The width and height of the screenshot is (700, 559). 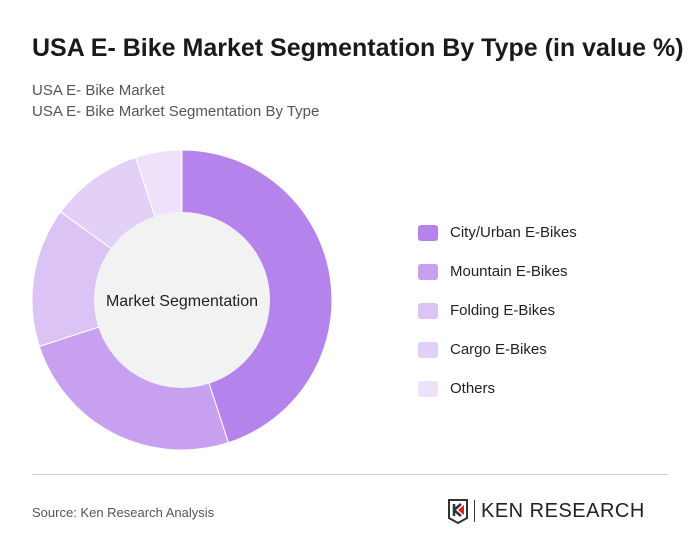 I want to click on legend-item: City/Urban E-Bikes, so click(x=497, y=232).